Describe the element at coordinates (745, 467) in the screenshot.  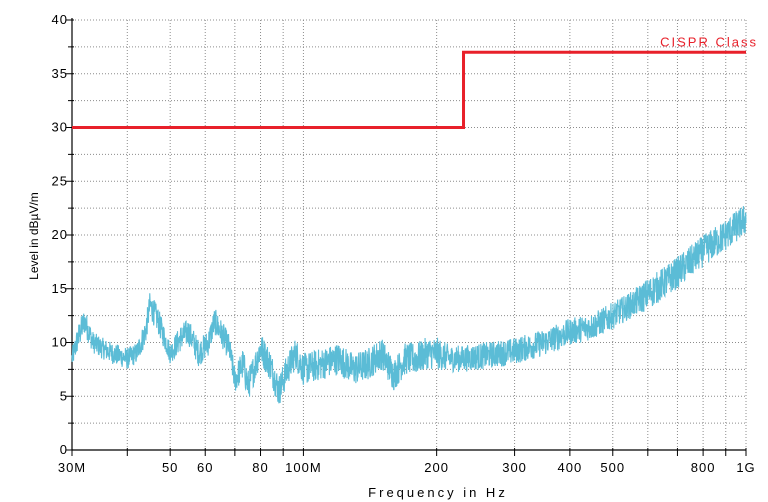
I see `x-tick-label: 1G` at that location.